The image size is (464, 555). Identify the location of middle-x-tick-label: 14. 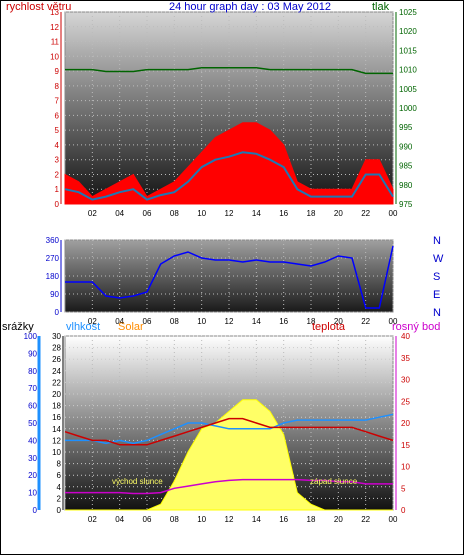
(256, 321).